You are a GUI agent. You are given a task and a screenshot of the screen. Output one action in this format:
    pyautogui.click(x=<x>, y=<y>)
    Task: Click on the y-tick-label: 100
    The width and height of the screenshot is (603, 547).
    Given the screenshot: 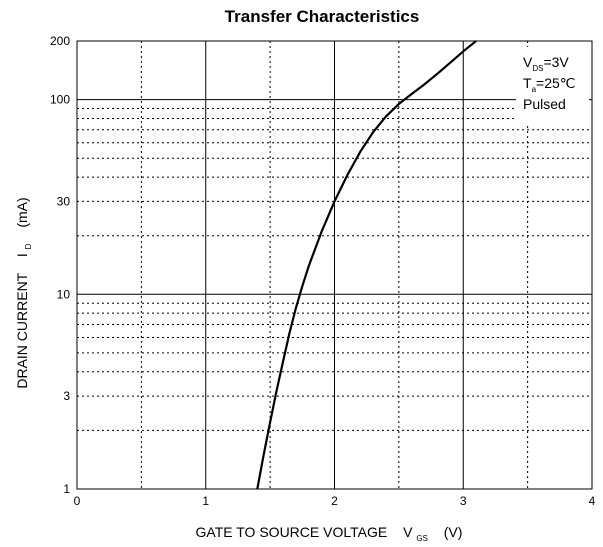 What is the action you would take?
    pyautogui.click(x=60, y=100)
    